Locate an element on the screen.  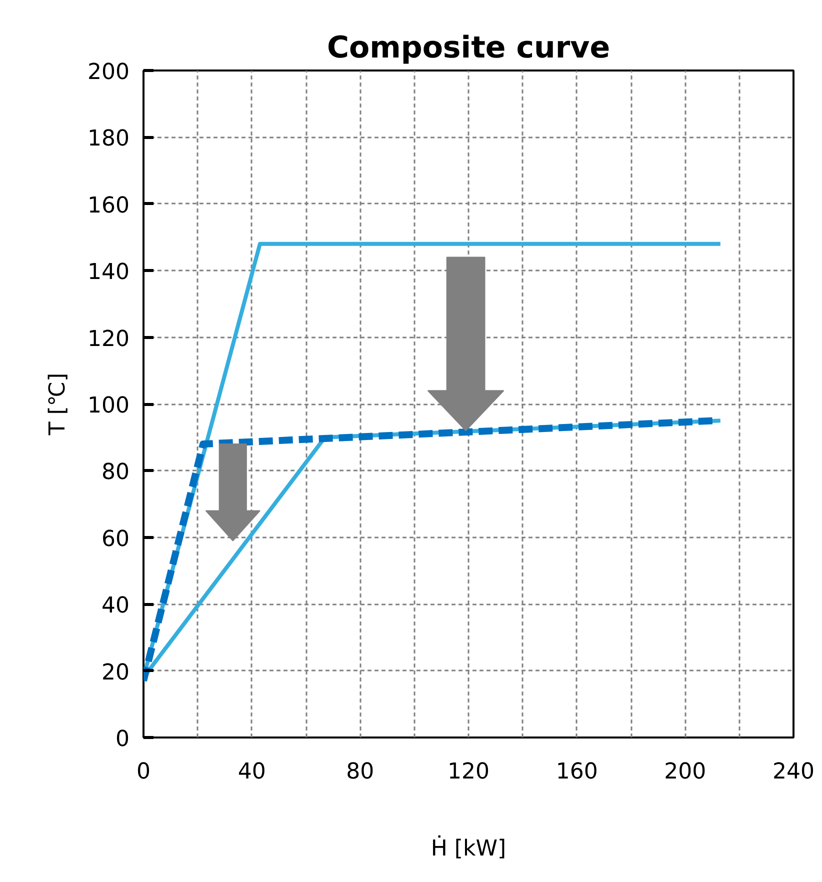
x-tick-label: 120 is located at coordinates (469, 772).